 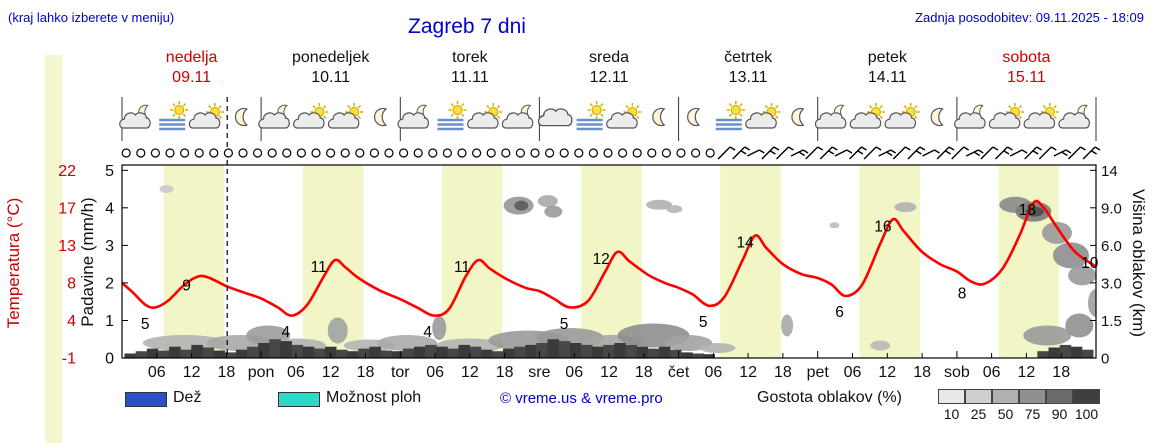 I want to click on day-abbr-label: tor, so click(x=400, y=372).